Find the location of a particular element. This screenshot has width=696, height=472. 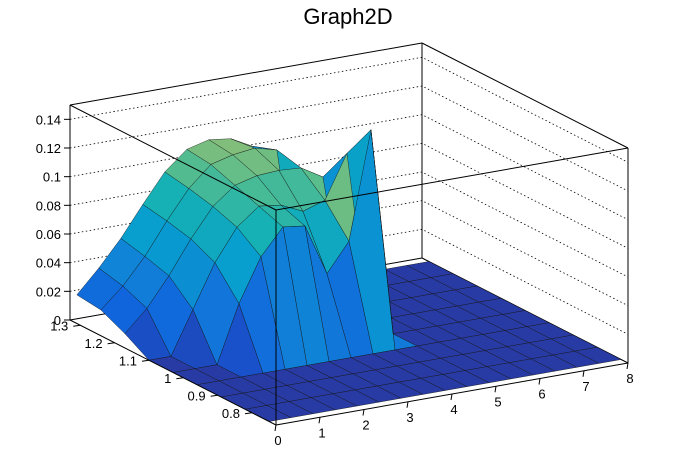

z-tick-label: 0.12 is located at coordinates (48, 148).